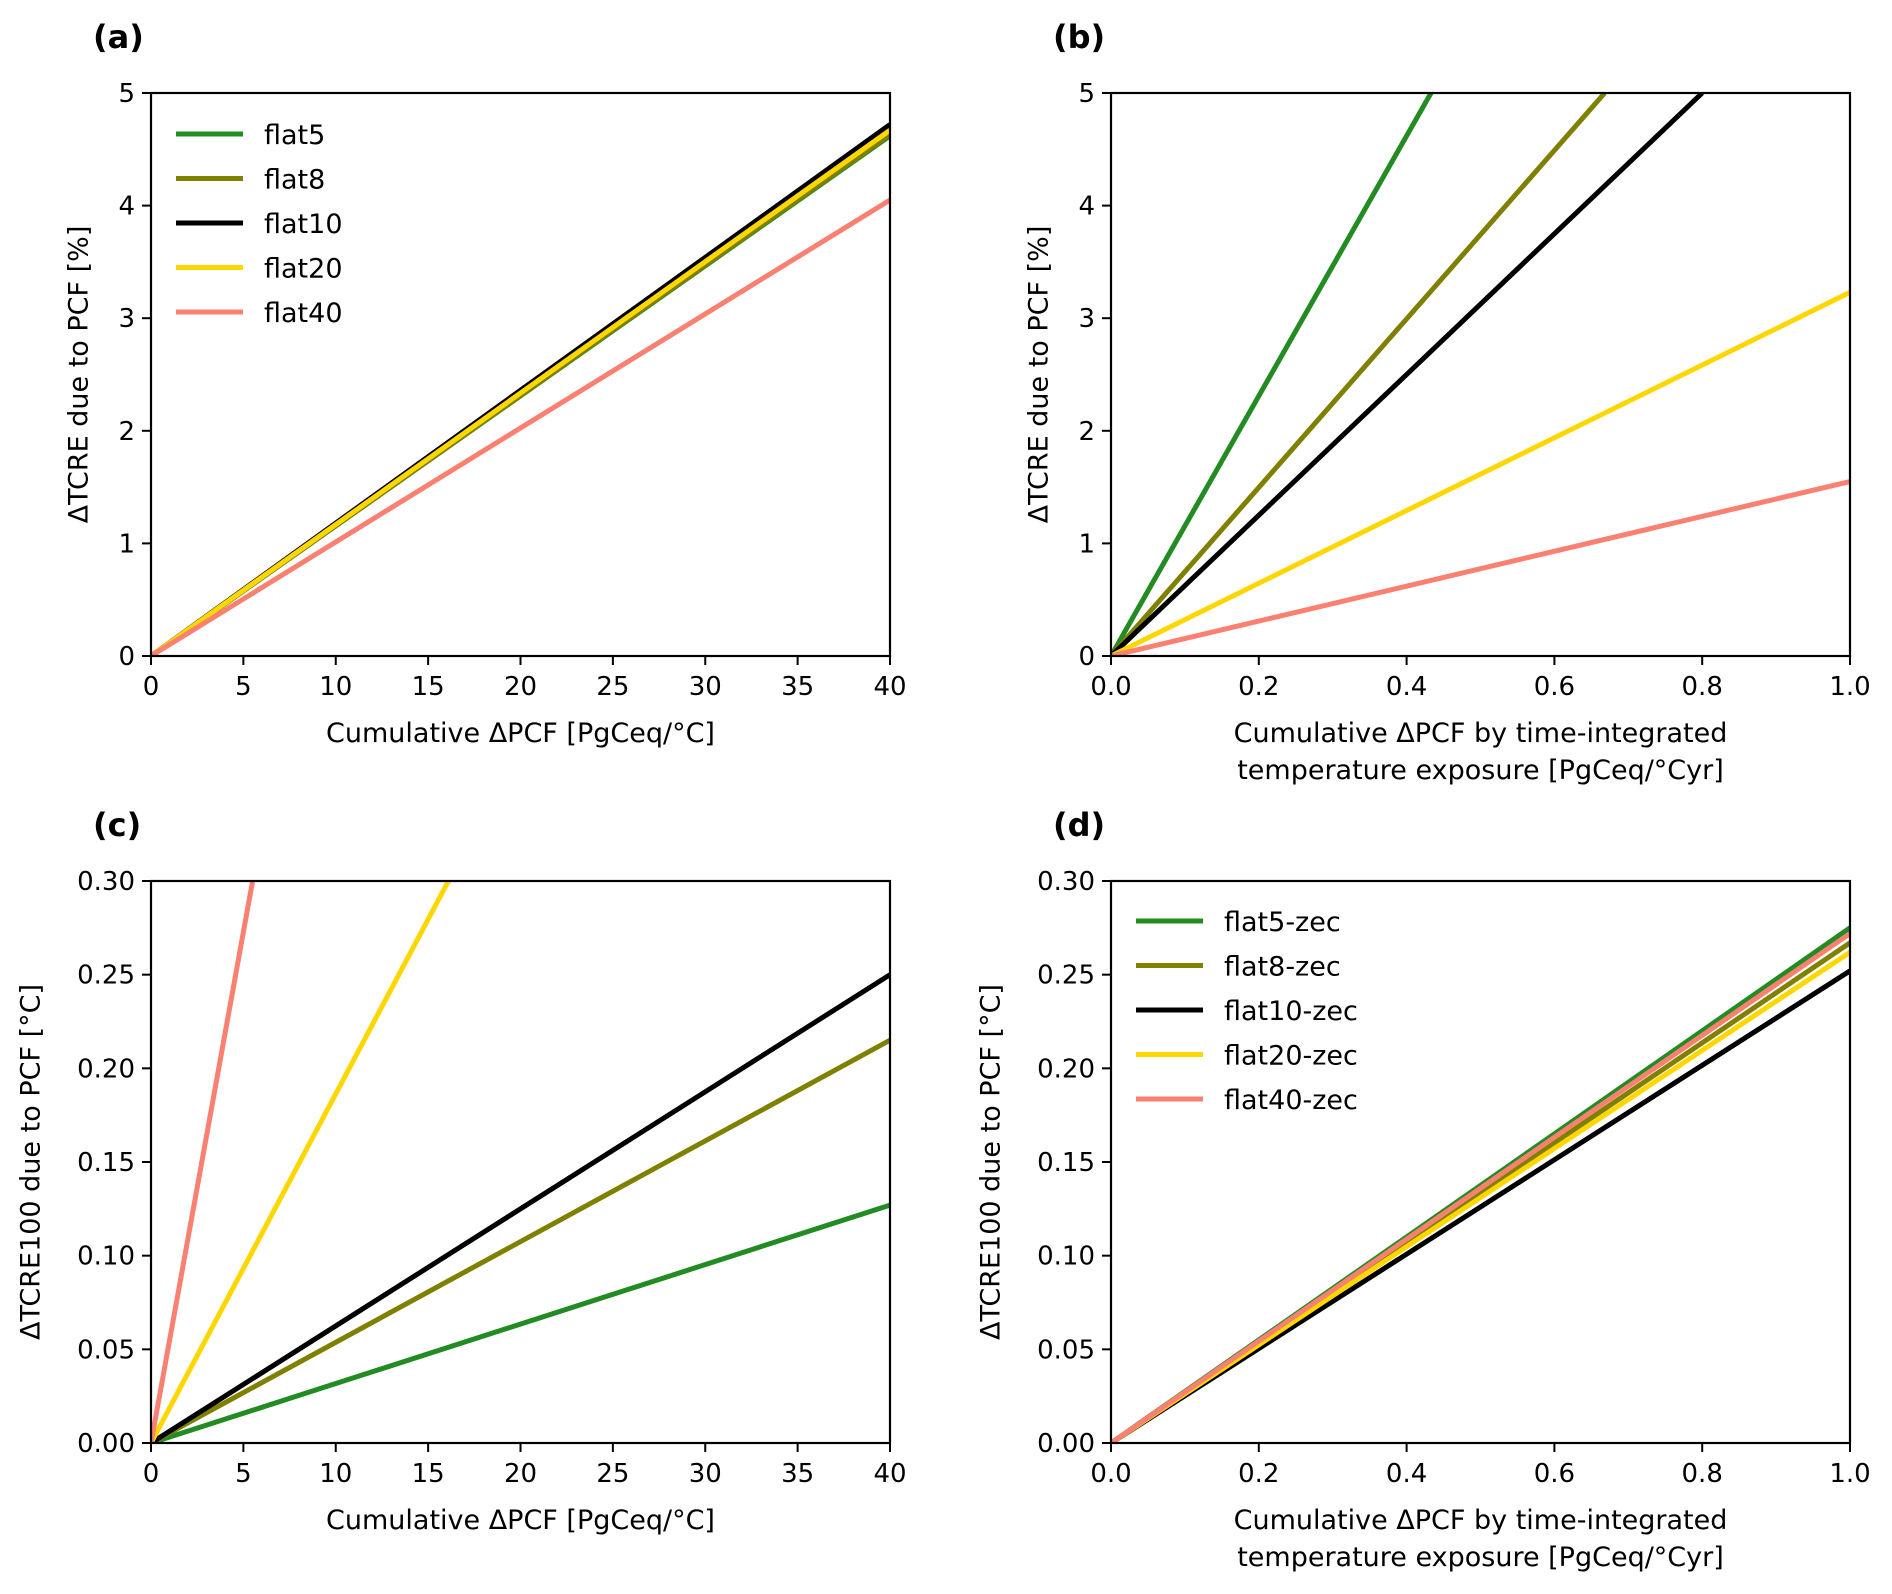  Describe the element at coordinates (1079, 37) in the screenshot. I see `panel-label: (b)` at that location.